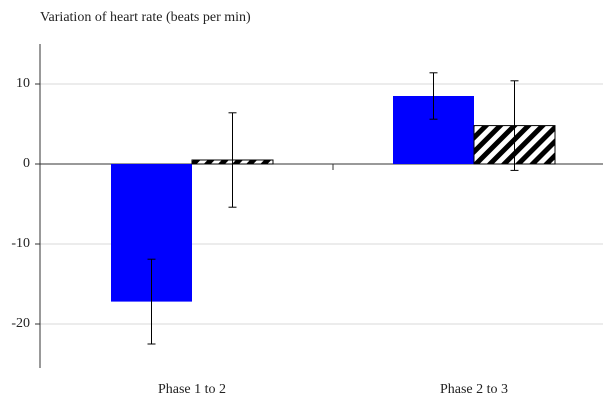  Describe the element at coordinates (20, 243) in the screenshot. I see `y-tick-label: -10` at that location.